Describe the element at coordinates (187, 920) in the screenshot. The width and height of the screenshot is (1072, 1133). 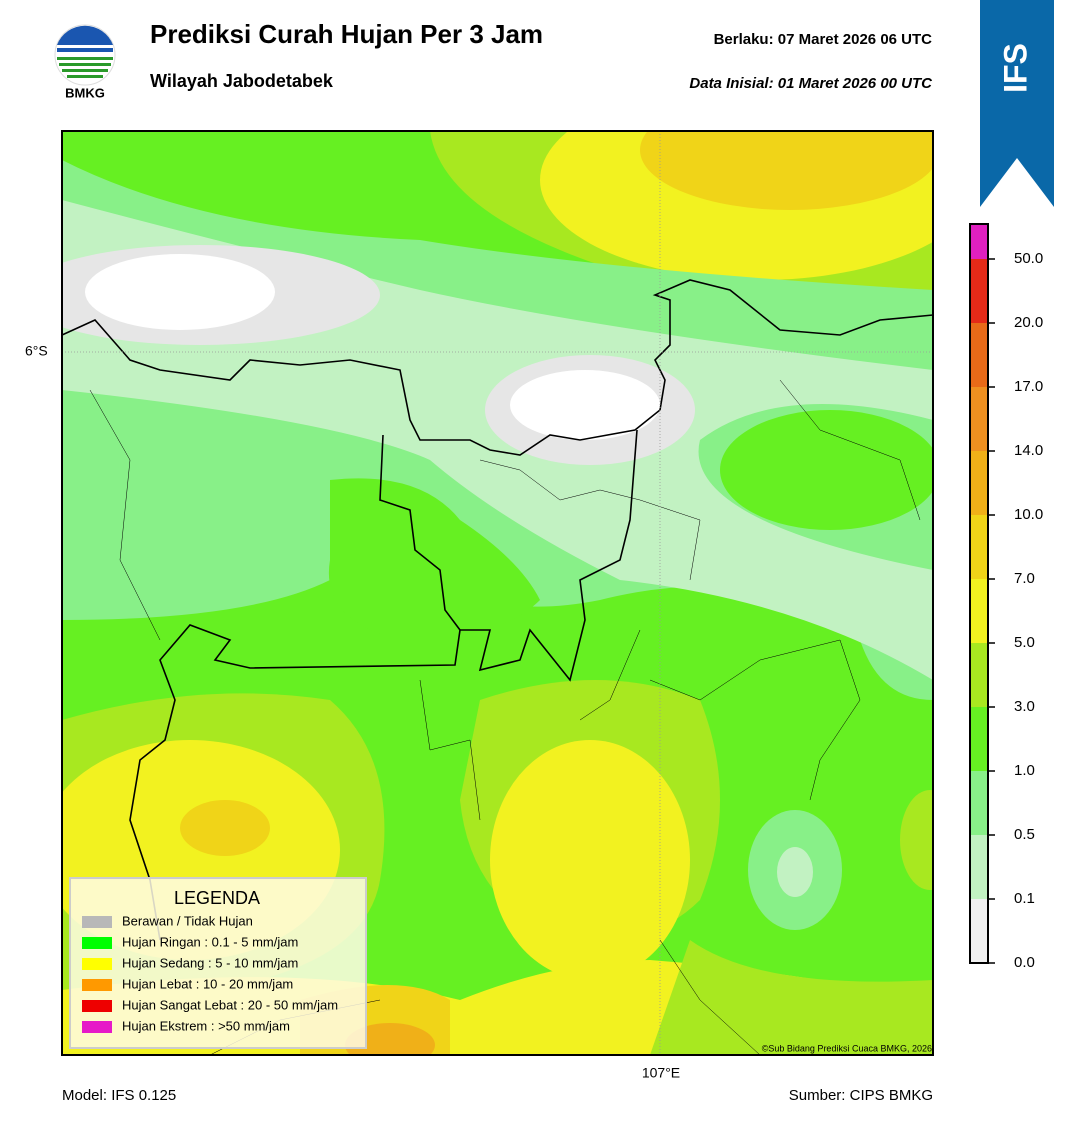
I see `legend-label: Berawan / Tidak Hujan` at that location.